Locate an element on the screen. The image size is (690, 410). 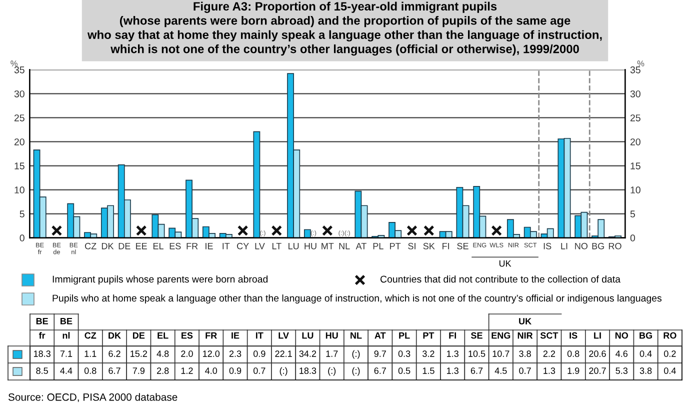
data-label: 34.2 is located at coordinates (307, 353).